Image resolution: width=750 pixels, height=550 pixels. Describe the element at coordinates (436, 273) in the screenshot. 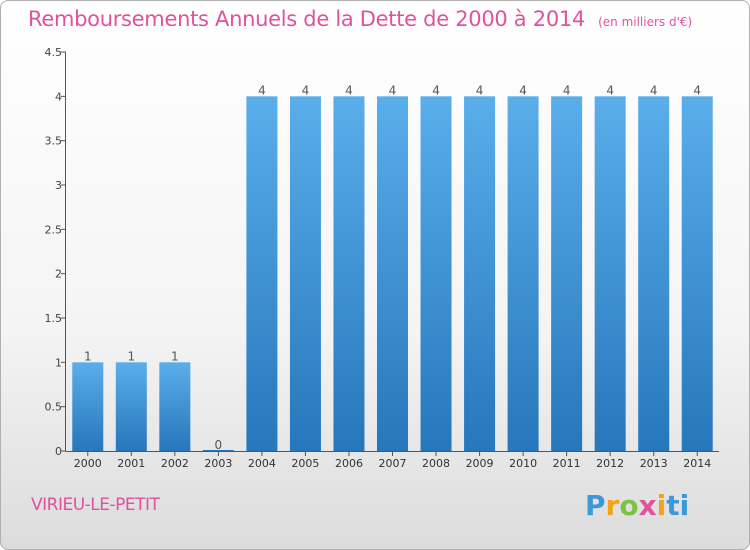

I see `bar-2008` at that location.